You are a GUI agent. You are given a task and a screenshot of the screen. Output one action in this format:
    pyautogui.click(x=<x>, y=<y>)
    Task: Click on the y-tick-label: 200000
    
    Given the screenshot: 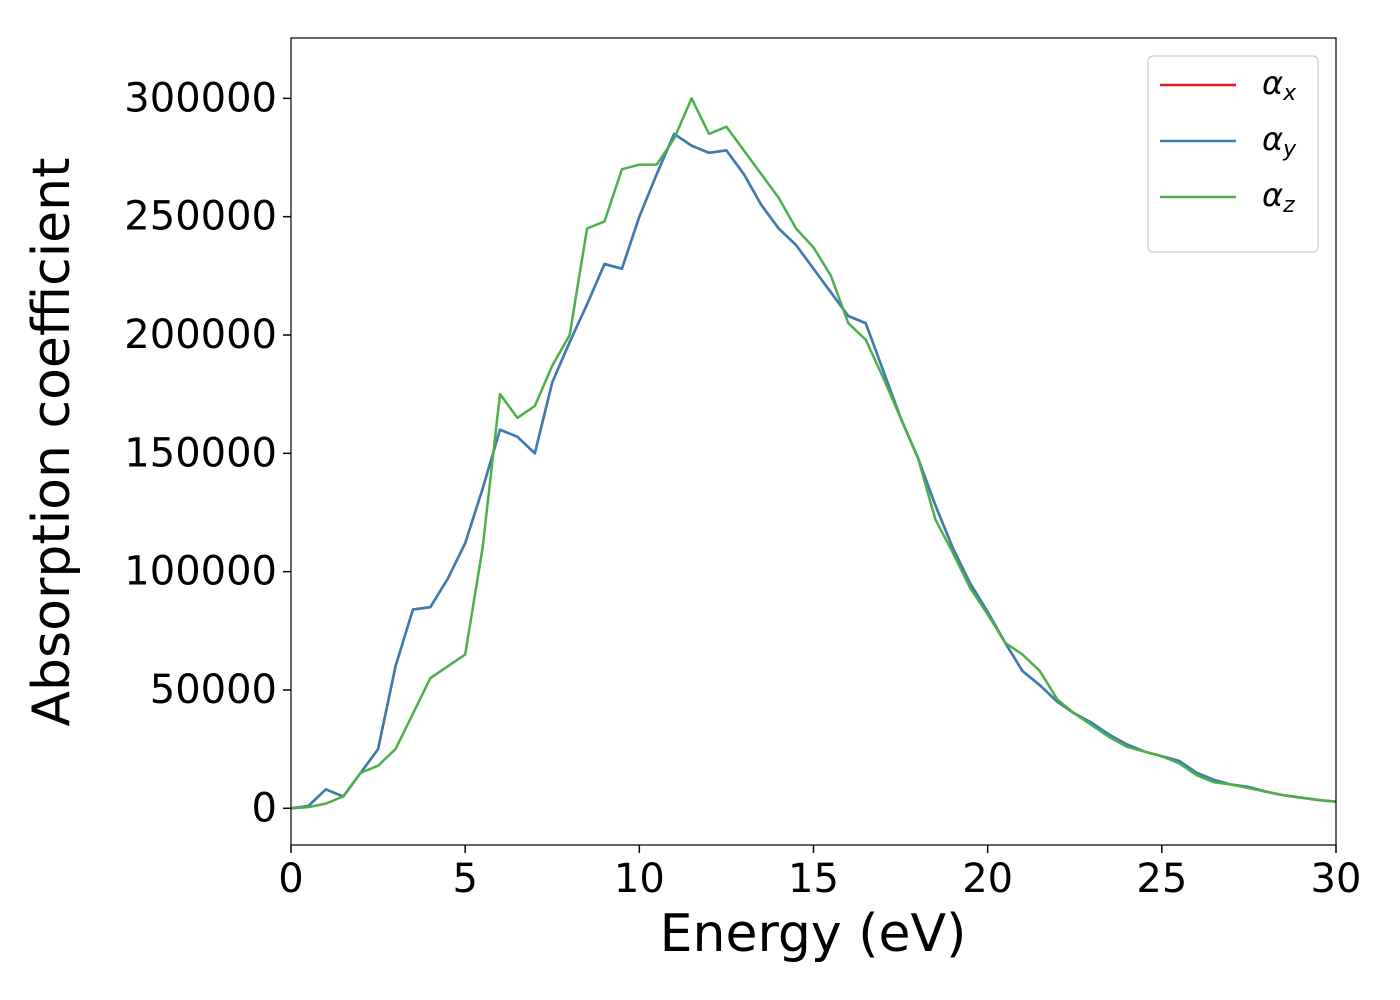 What is the action you would take?
    pyautogui.click(x=200, y=335)
    